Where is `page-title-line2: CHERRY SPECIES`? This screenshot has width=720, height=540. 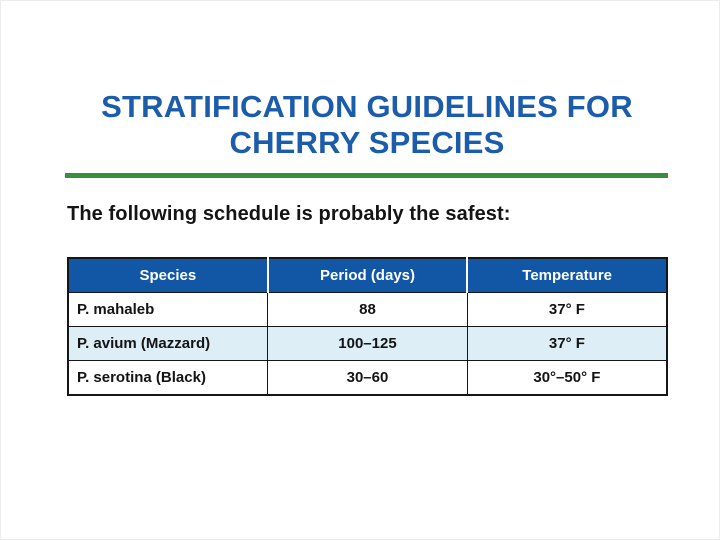
page-title-line2: CHERRY SPECIES is located at coordinates (367, 142).